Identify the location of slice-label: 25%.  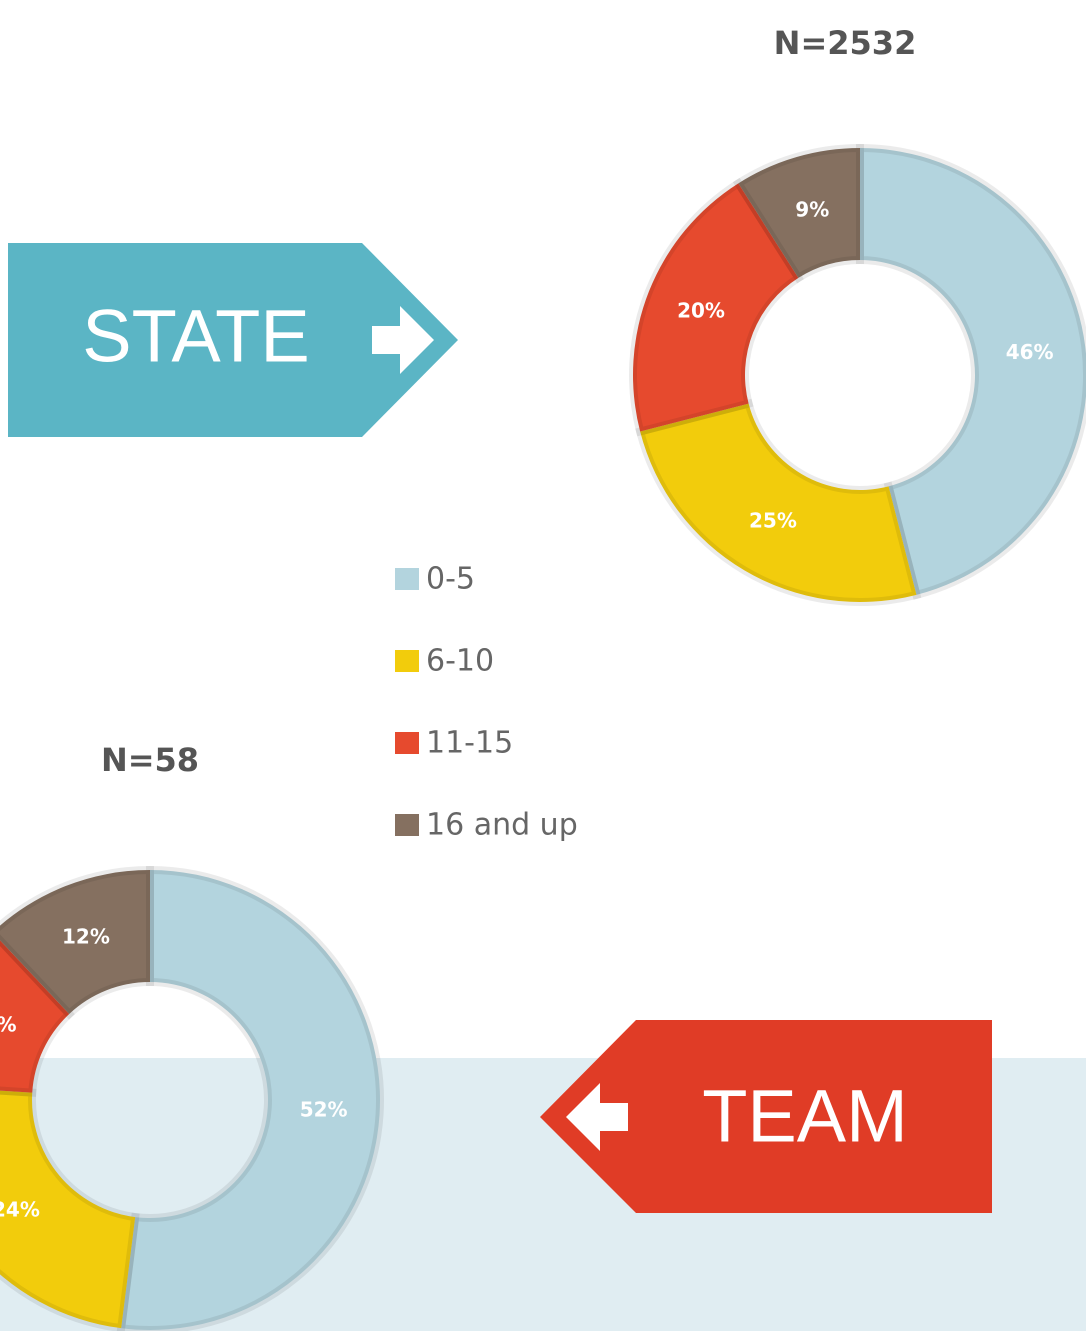
(773, 521).